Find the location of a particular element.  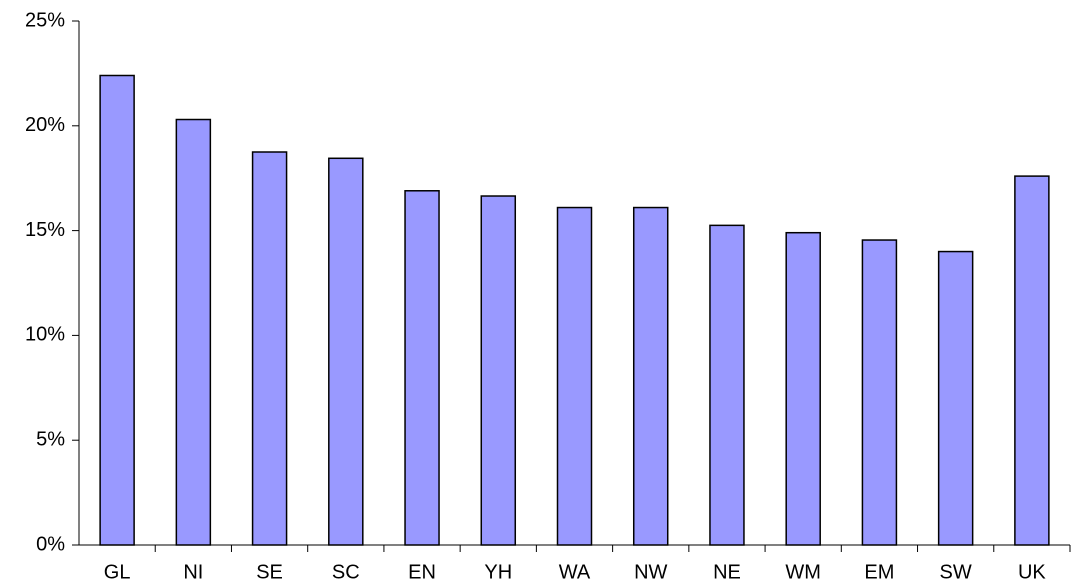

x-tick-label: UK is located at coordinates (1032, 572).